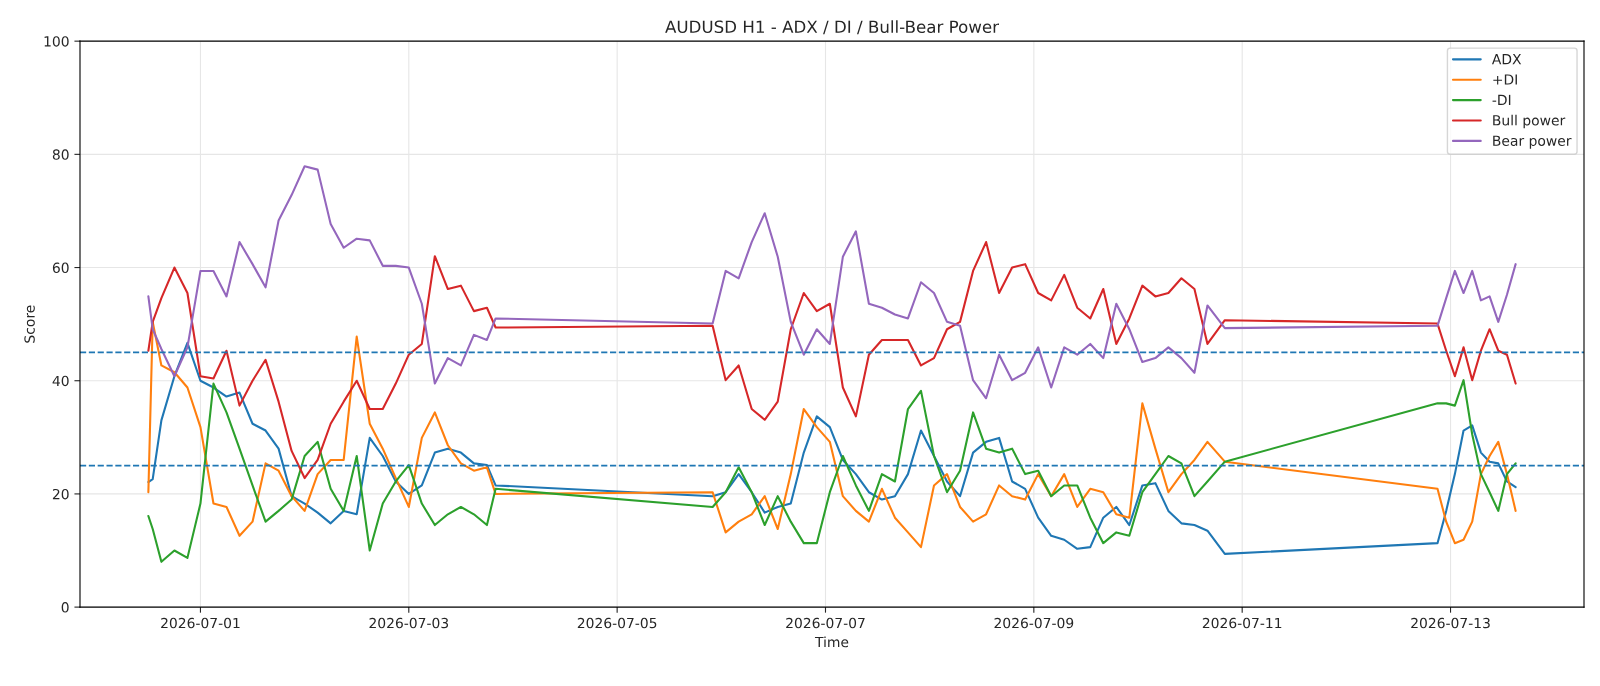  What do you see at coordinates (1532, 142) in the screenshot?
I see `legend-label: Bear power` at bounding box center [1532, 142].